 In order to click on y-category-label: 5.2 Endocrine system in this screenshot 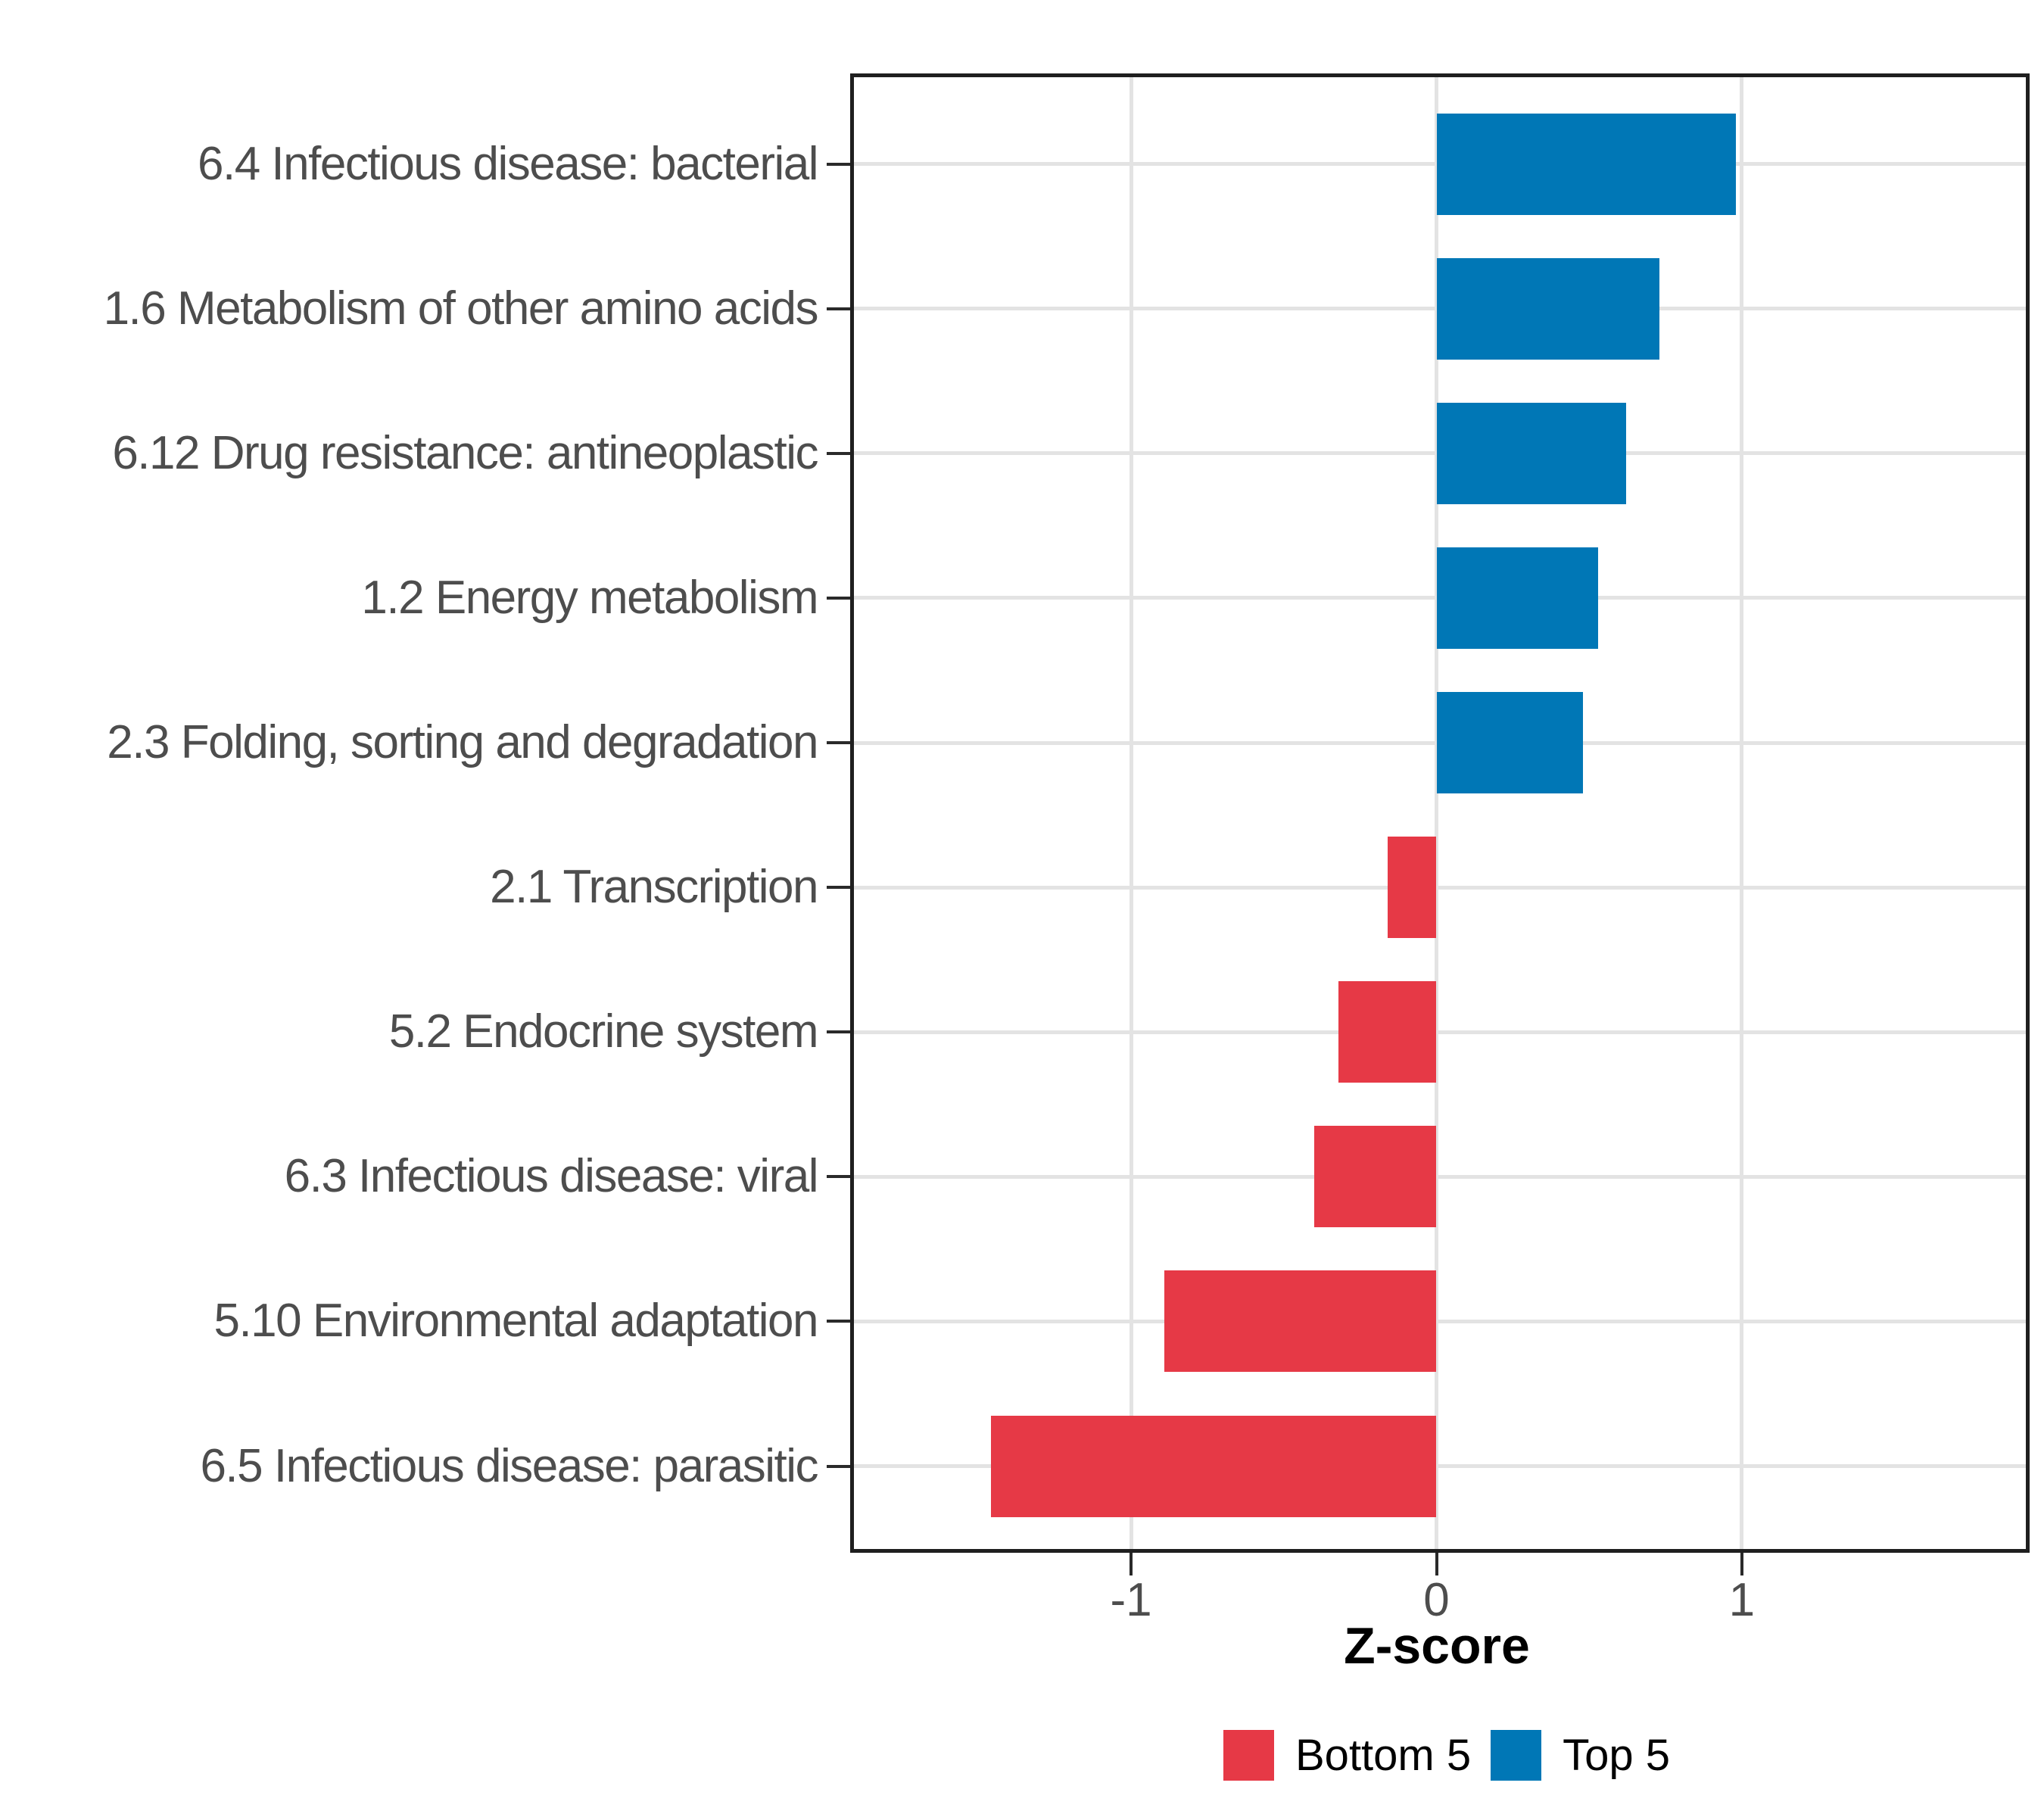, I will do `click(603, 1031)`.